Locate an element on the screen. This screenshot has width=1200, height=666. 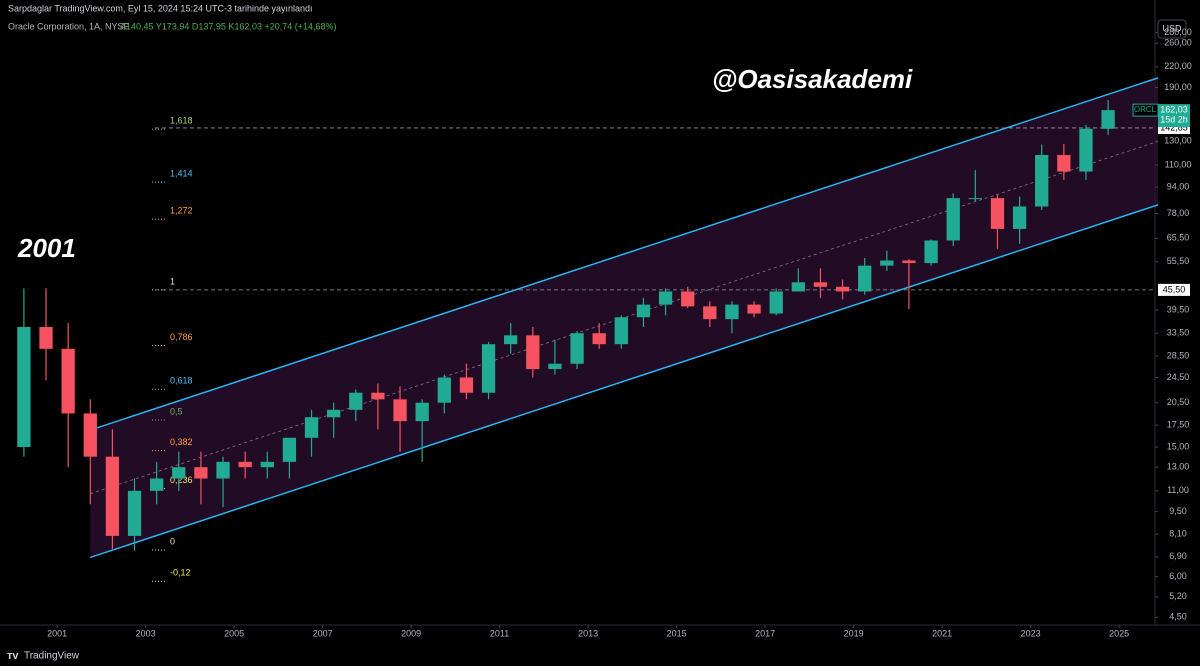
fib-level-label: 1,618 is located at coordinates (181, 120).